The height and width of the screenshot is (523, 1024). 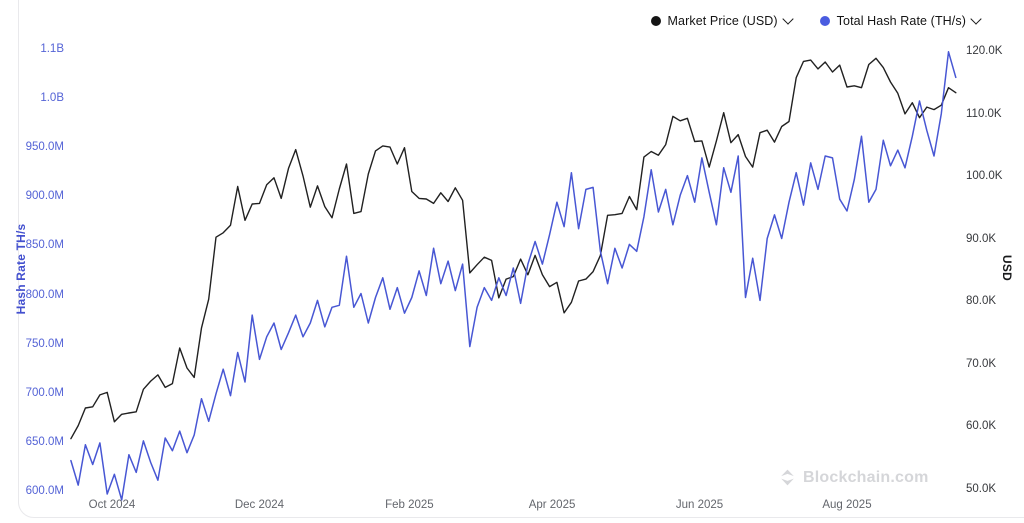 I want to click on legend-label-total-hash-rate: Total Hash Rate (TH/s), so click(x=901, y=21).